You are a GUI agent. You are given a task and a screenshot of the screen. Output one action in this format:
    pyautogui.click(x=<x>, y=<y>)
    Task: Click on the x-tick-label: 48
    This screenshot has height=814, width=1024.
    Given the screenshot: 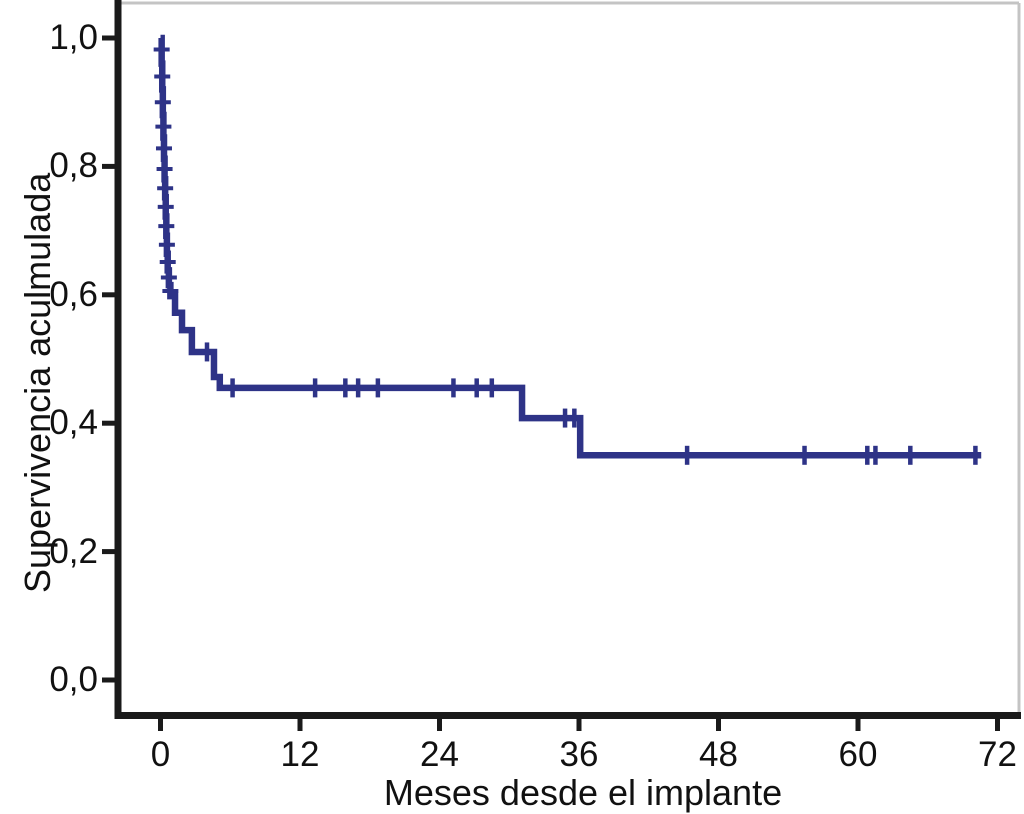 What is the action you would take?
    pyautogui.click(x=718, y=754)
    